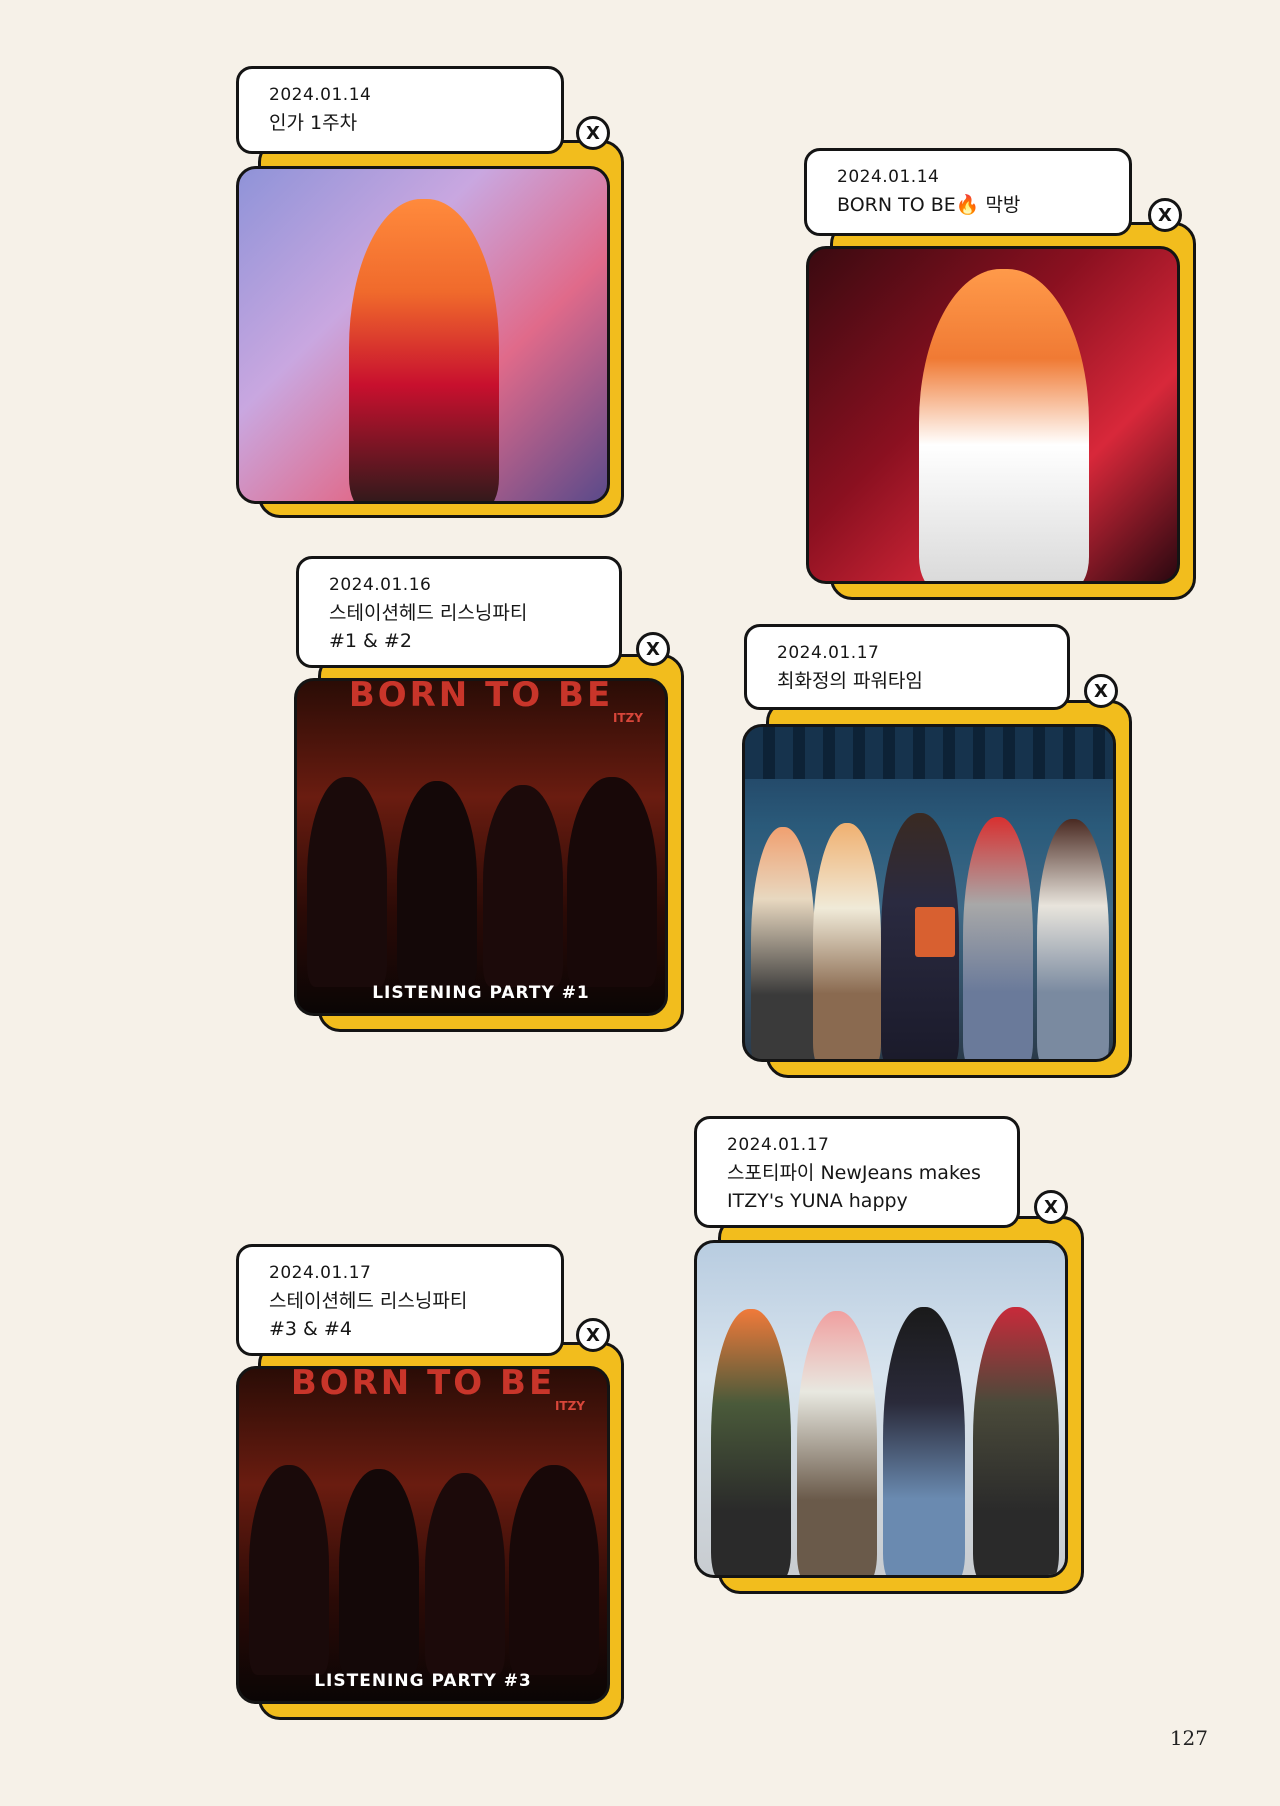  Describe the element at coordinates (935, 932) in the screenshot. I see `book-prop` at that location.